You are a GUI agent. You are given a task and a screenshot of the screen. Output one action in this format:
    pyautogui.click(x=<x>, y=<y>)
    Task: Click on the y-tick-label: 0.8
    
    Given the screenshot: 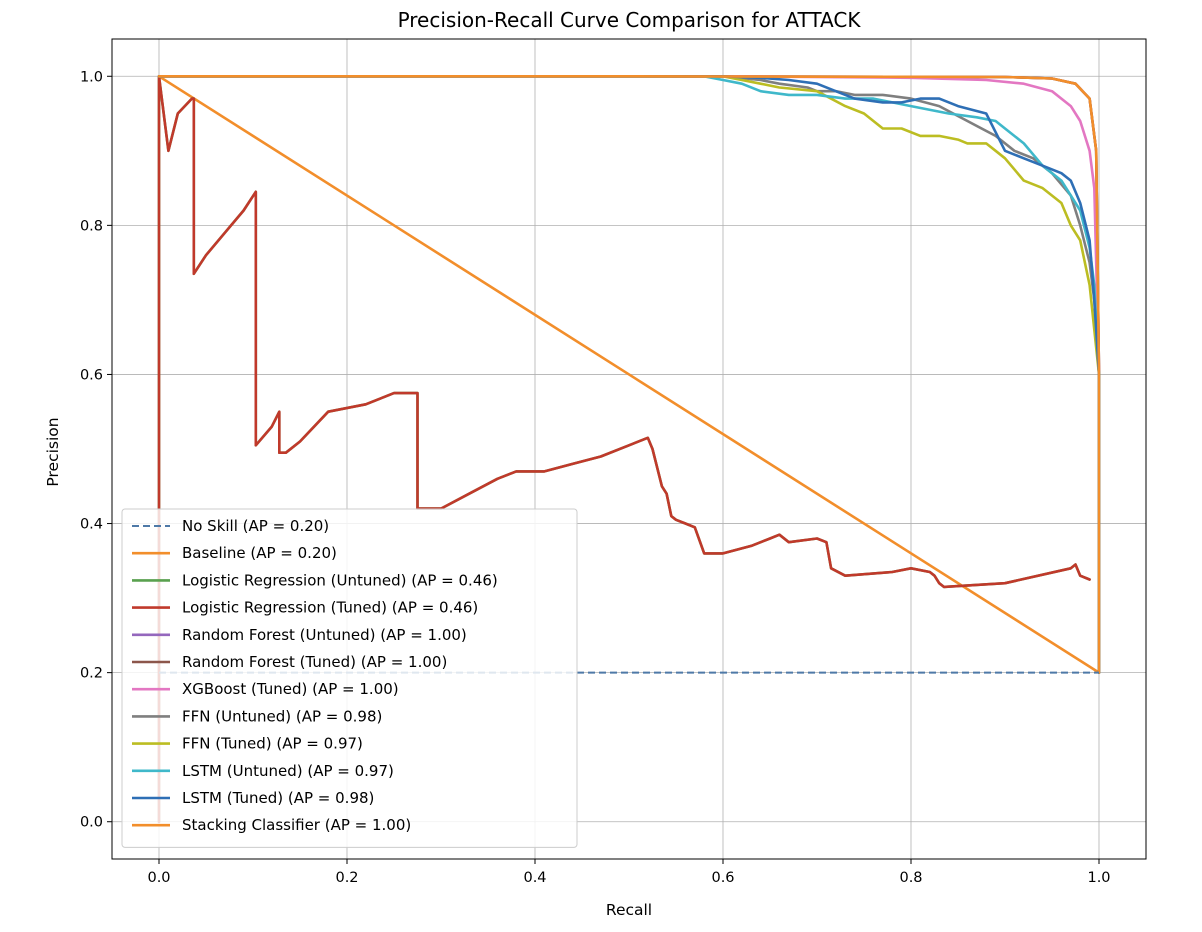 What is the action you would take?
    pyautogui.click(x=91, y=226)
    